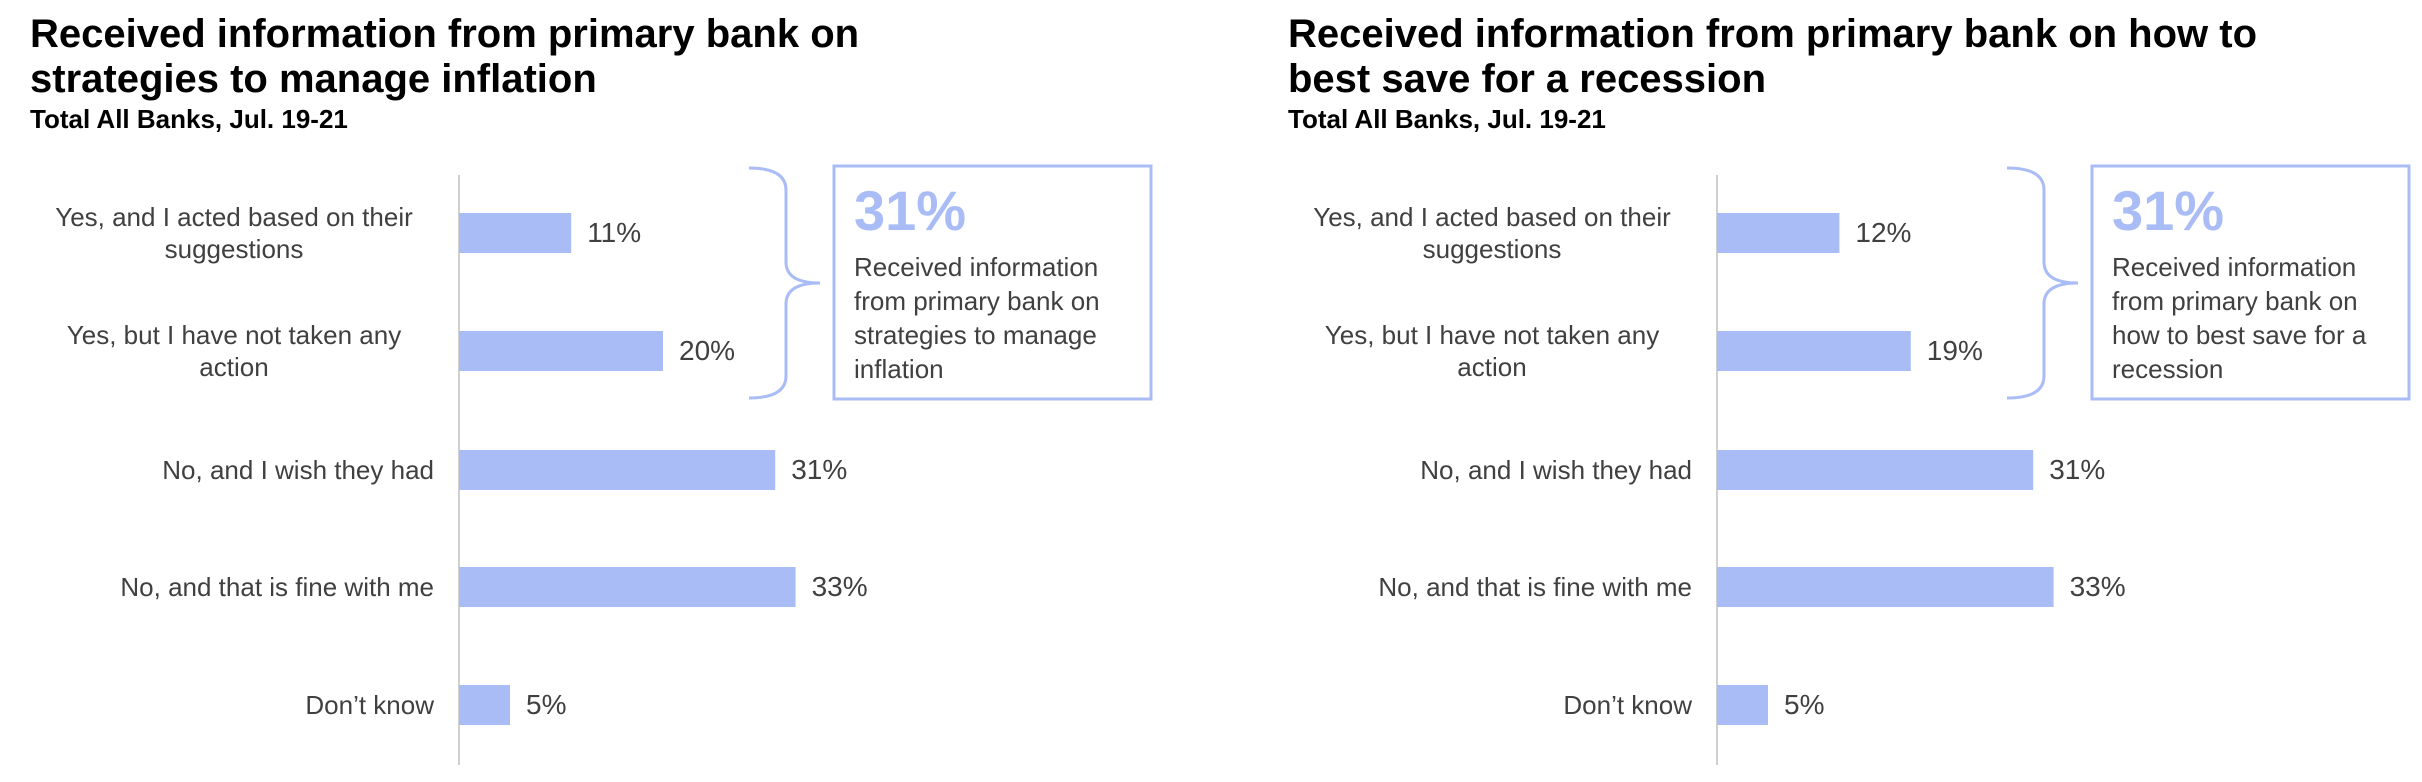 Image resolution: width=2422 pixels, height=782 pixels. I want to click on value-label: 19%, so click(1954, 350).